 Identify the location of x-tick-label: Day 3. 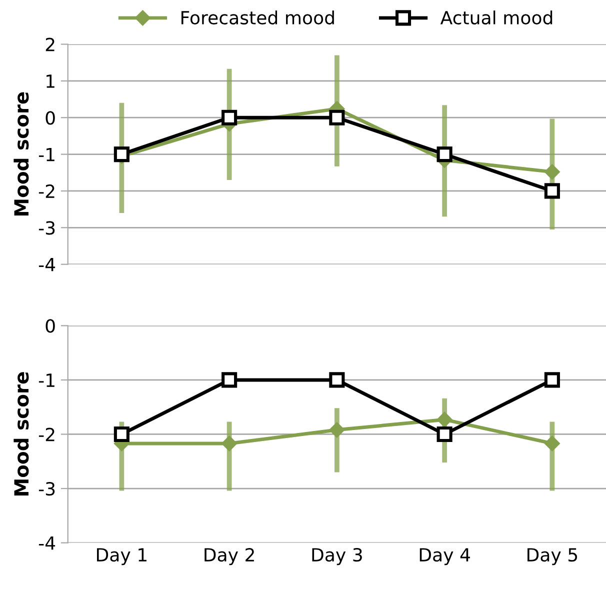
(337, 557).